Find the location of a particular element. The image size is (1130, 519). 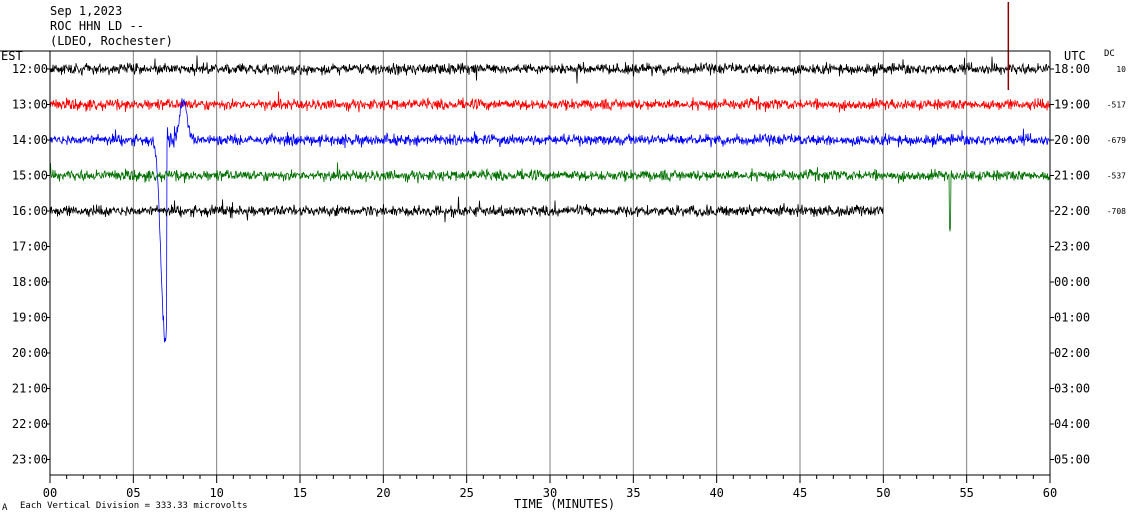

utc-hour-label: 01:00 is located at coordinates (1072, 318).